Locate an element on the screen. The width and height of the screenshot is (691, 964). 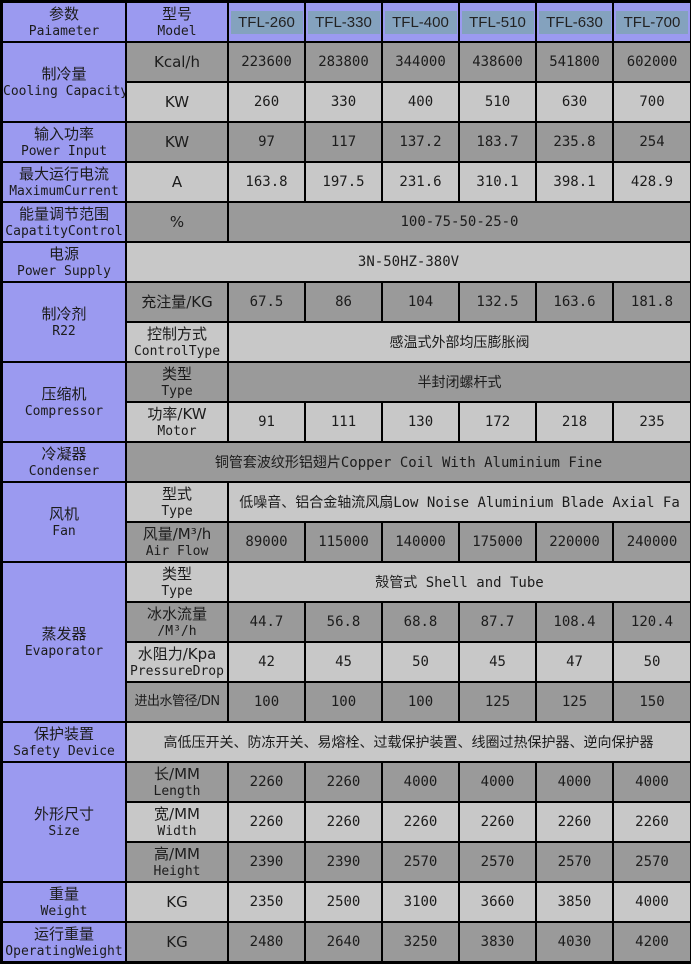
value-cell: 87.7 is located at coordinates (497, 622).